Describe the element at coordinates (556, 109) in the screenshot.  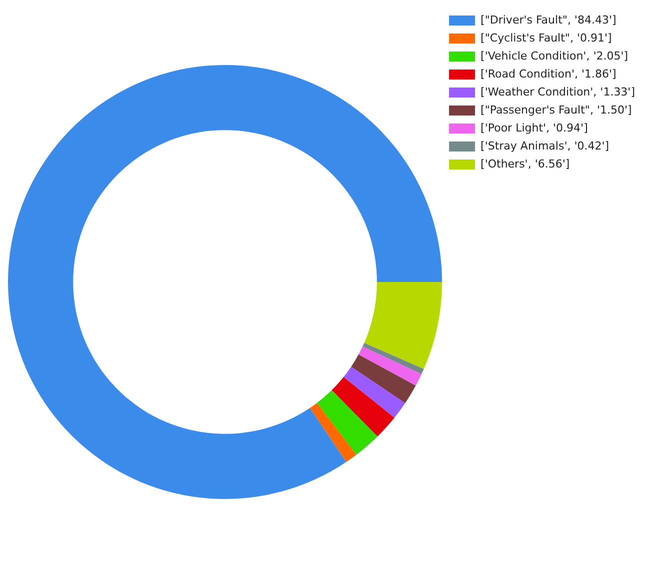
I see `legend-label: ["Passenger's Fault", '1.50']` at that location.